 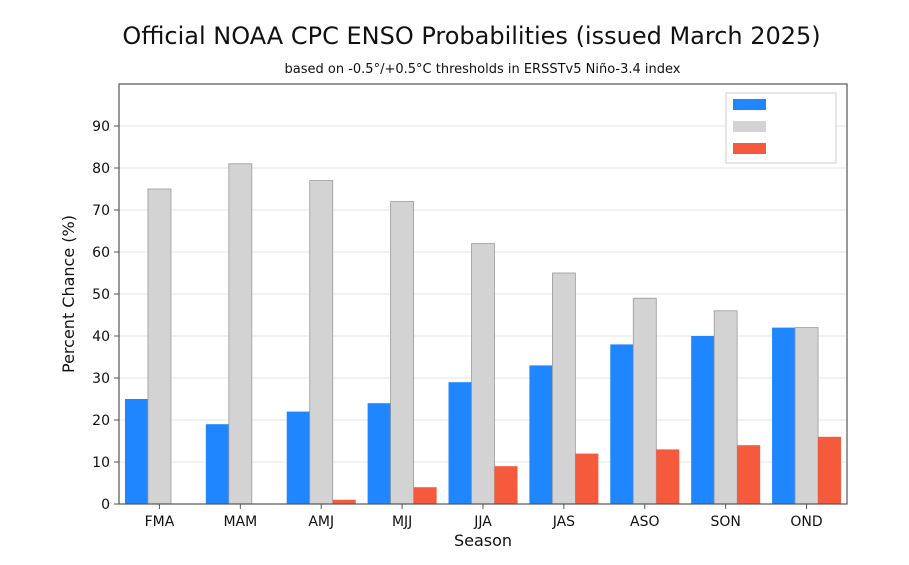 What do you see at coordinates (101, 127) in the screenshot?
I see `y-tick-label: 90` at bounding box center [101, 127].